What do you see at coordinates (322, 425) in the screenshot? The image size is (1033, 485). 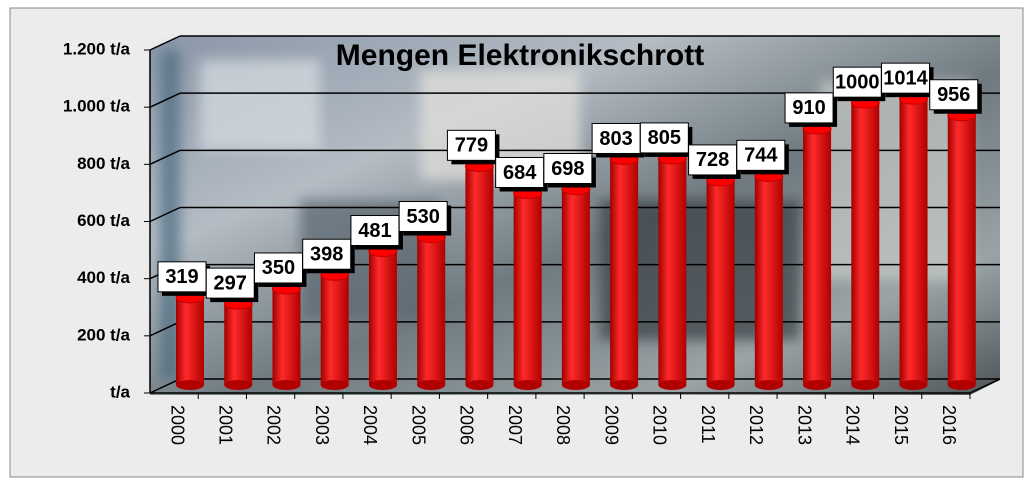 I see `x-tick-label: 2003` at bounding box center [322, 425].